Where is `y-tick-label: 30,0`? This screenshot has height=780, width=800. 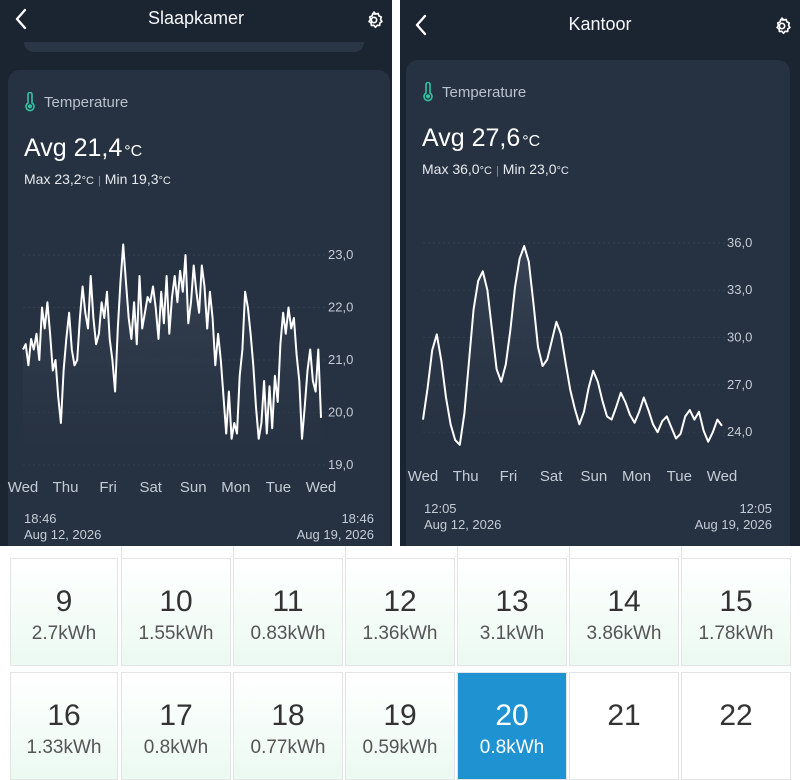 y-tick-label: 30,0 is located at coordinates (739, 337).